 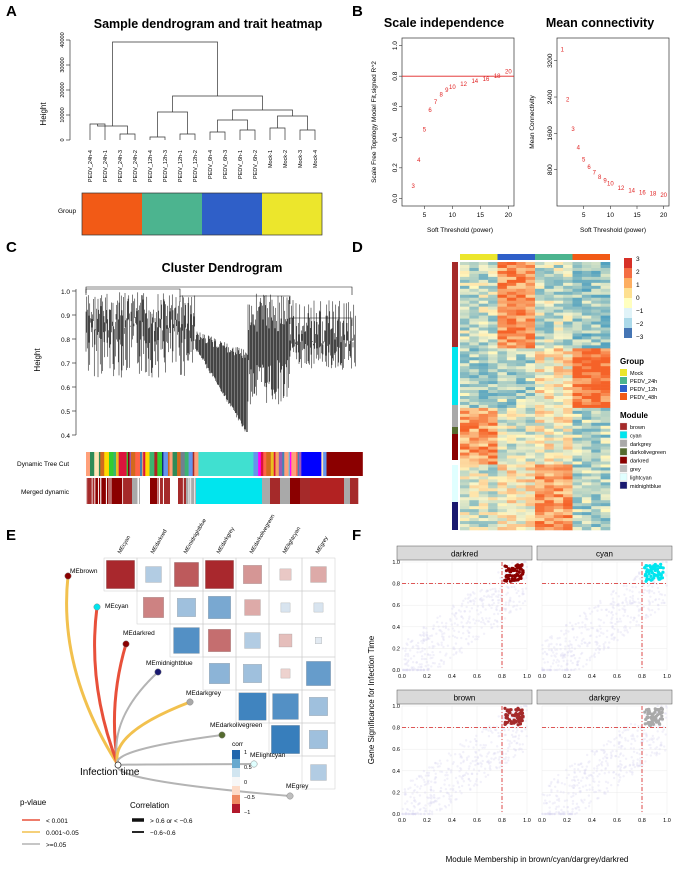 What do you see at coordinates (396, 606) in the screenshot?
I see `facet-ytick: 0.6` at bounding box center [396, 606].